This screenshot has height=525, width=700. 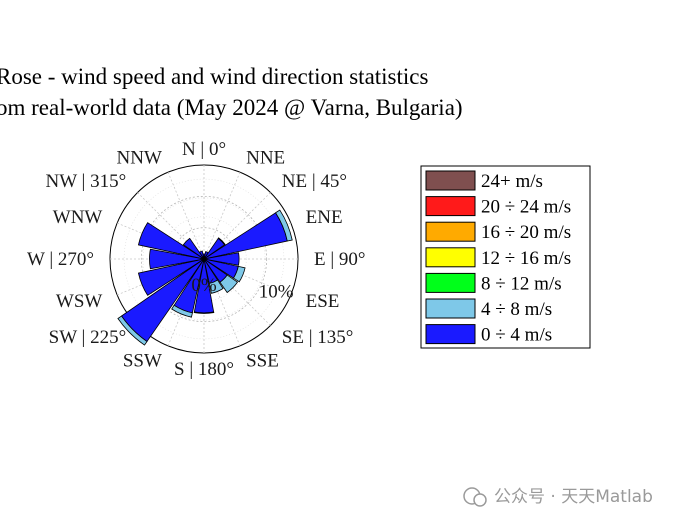 What do you see at coordinates (239, 274) in the screenshot?
I see `rose-sector-dir5-bin1` at bounding box center [239, 274].